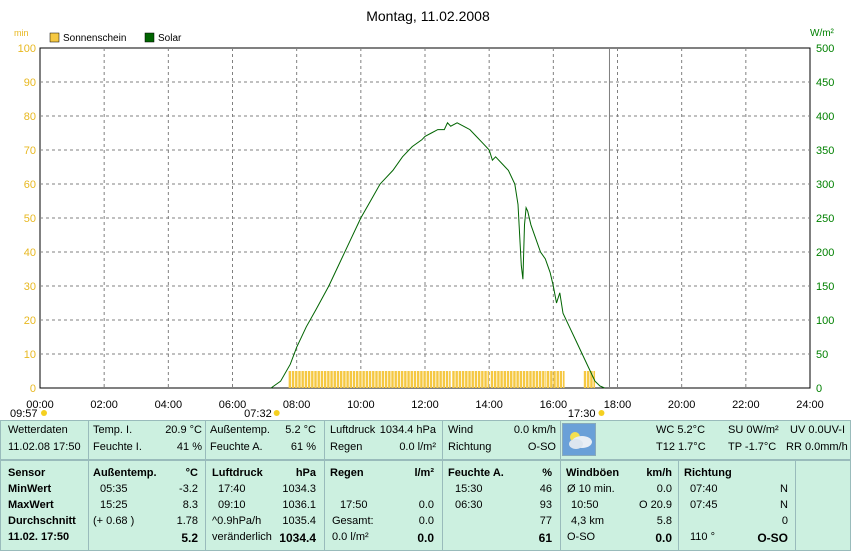 The width and height of the screenshot is (851, 551). What do you see at coordinates (361, 405) in the screenshot?
I see `x-tick-label: 10:00` at bounding box center [361, 405].